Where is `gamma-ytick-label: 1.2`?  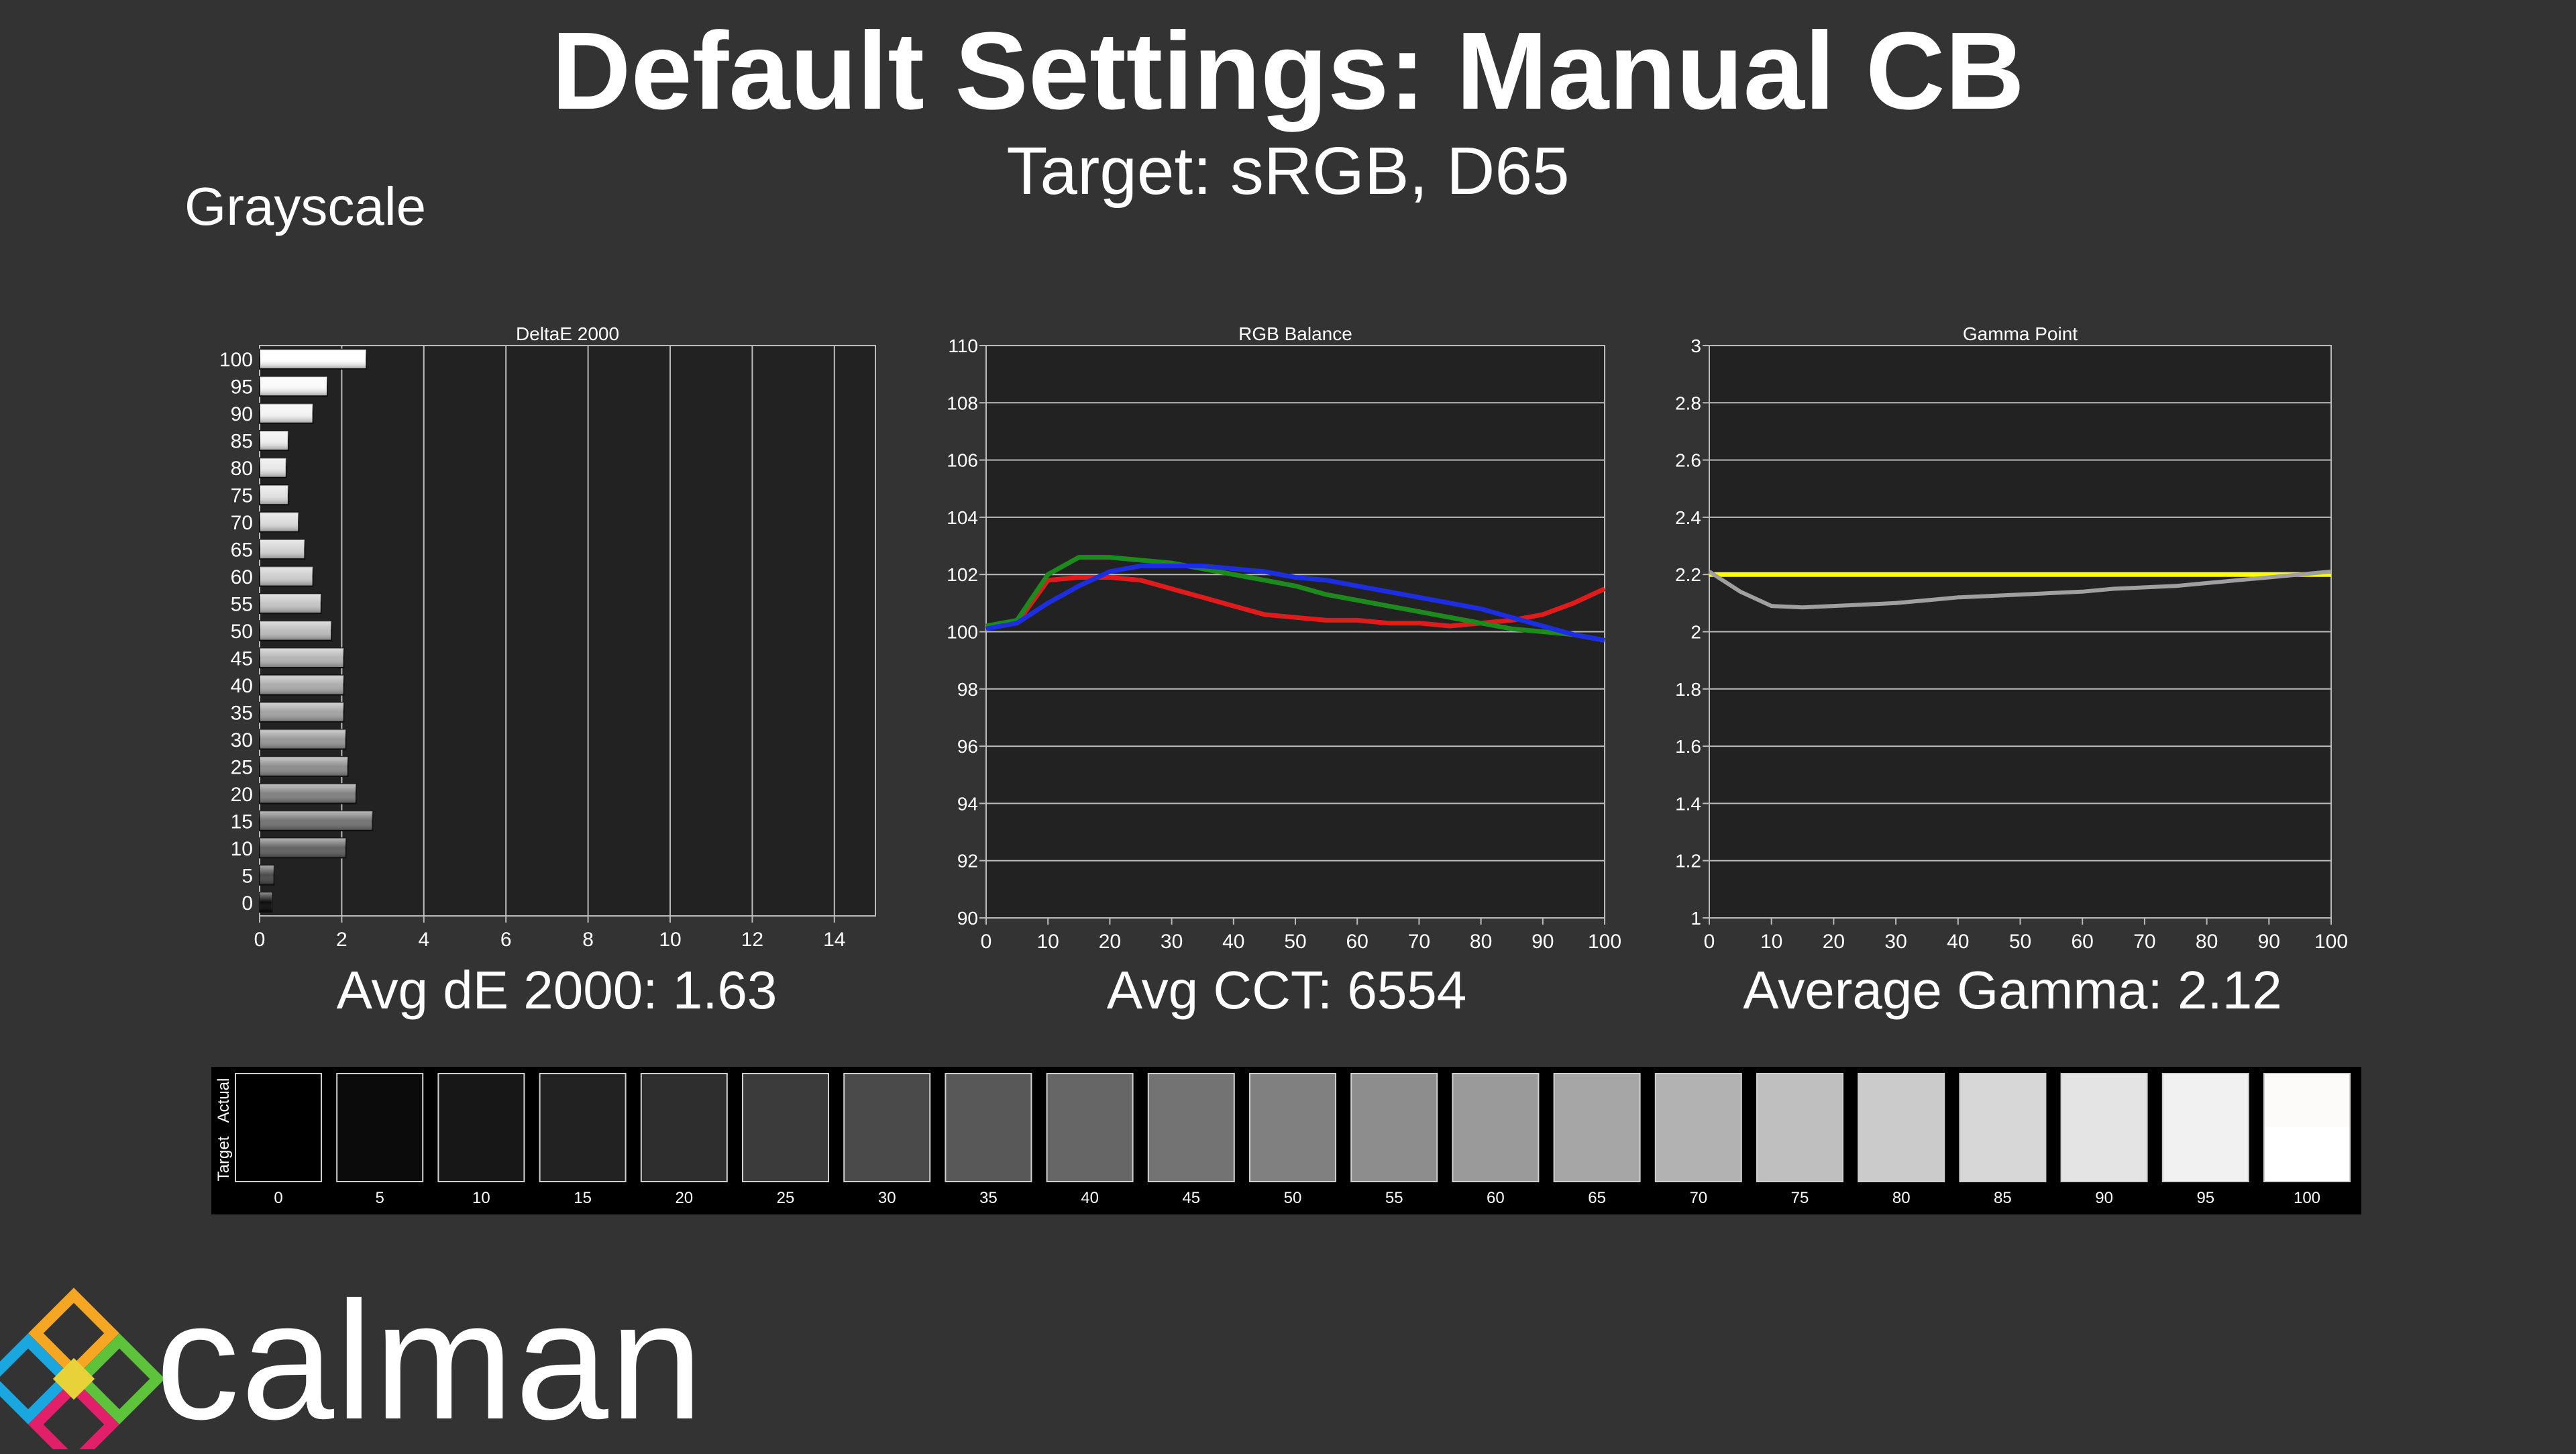
gamma-ytick-label: 1.2 is located at coordinates (1688, 861).